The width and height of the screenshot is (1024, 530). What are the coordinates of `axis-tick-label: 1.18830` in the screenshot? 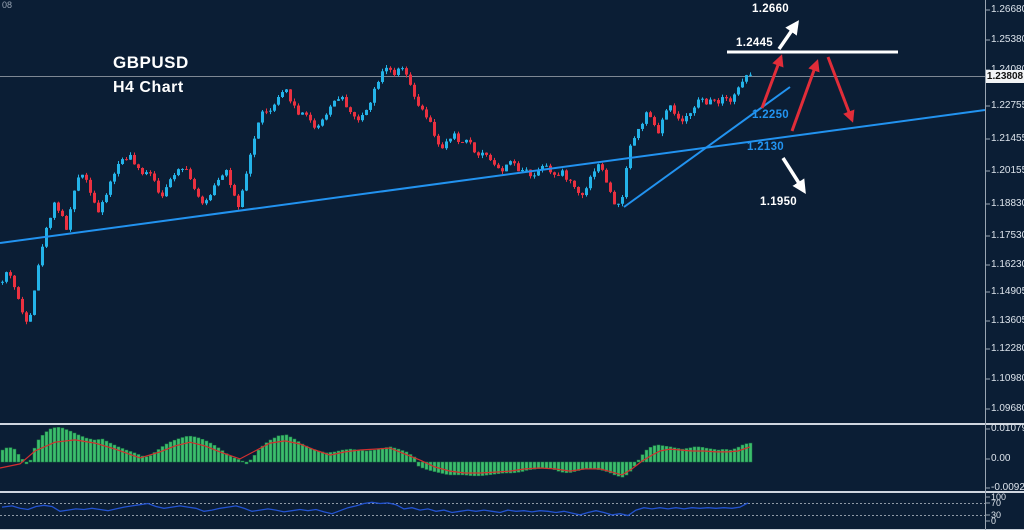 It's located at (1007, 203).